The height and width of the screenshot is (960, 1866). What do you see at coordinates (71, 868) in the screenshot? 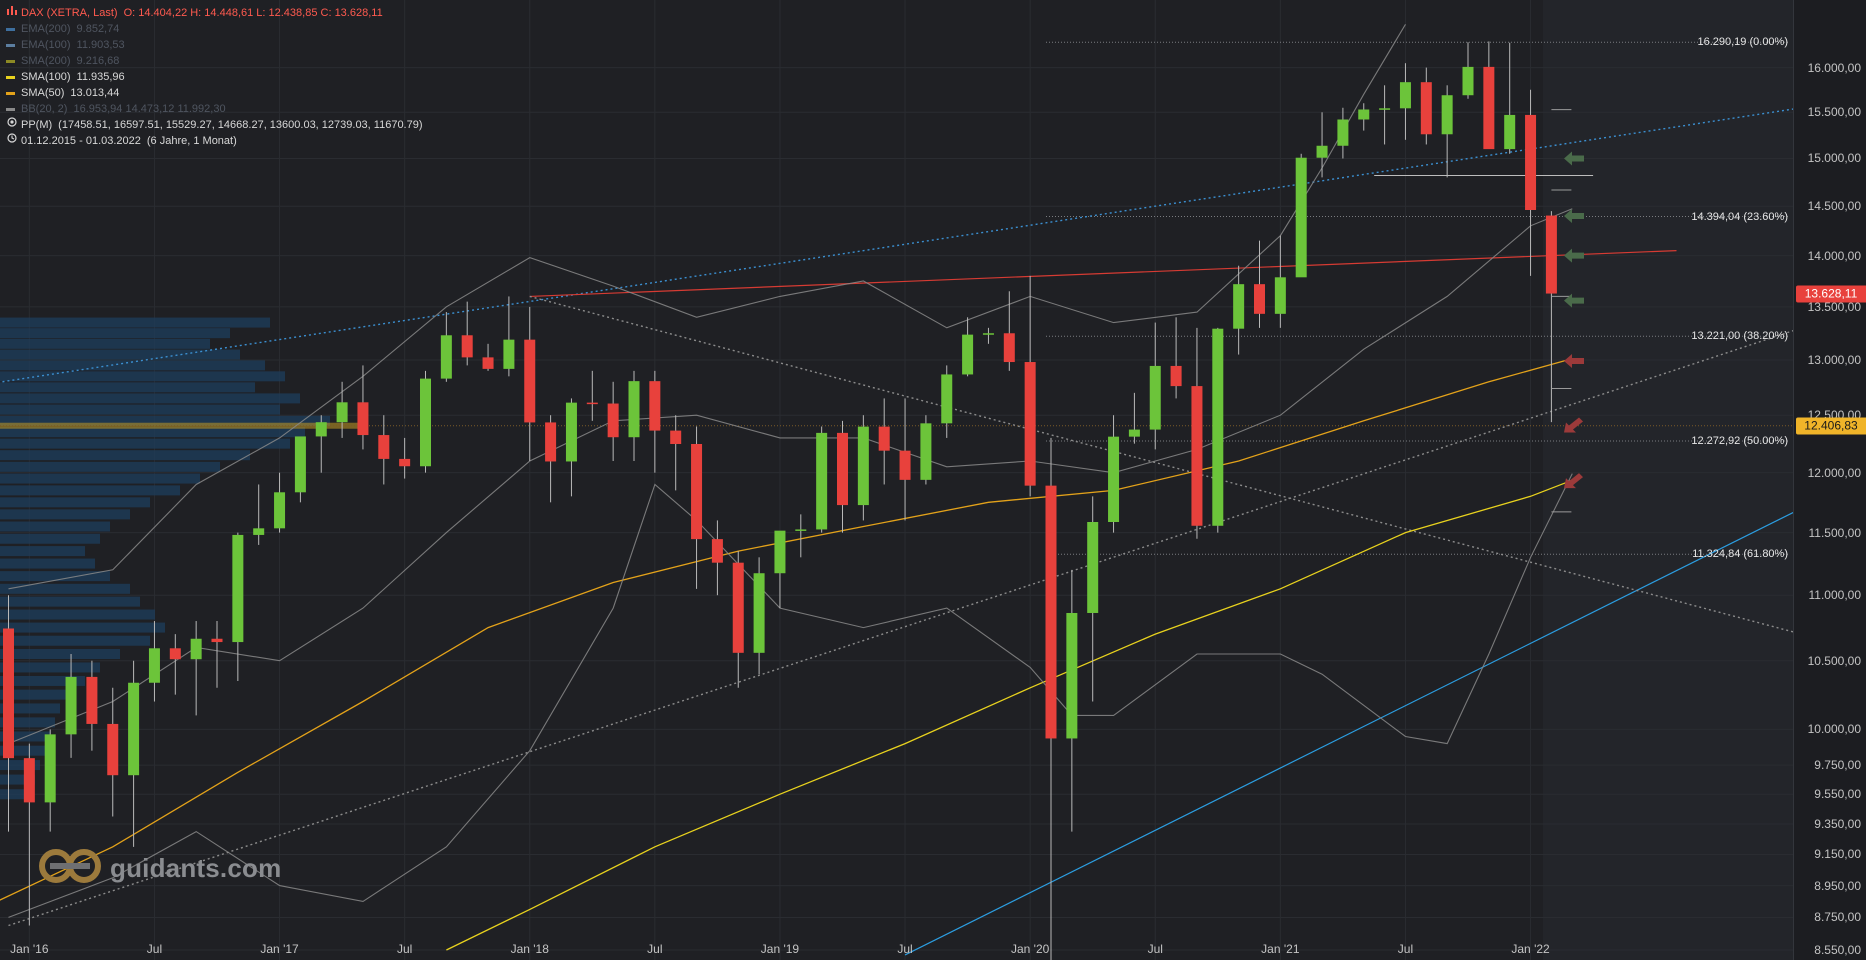
I see `guidants-logo-icon` at bounding box center [71, 868].